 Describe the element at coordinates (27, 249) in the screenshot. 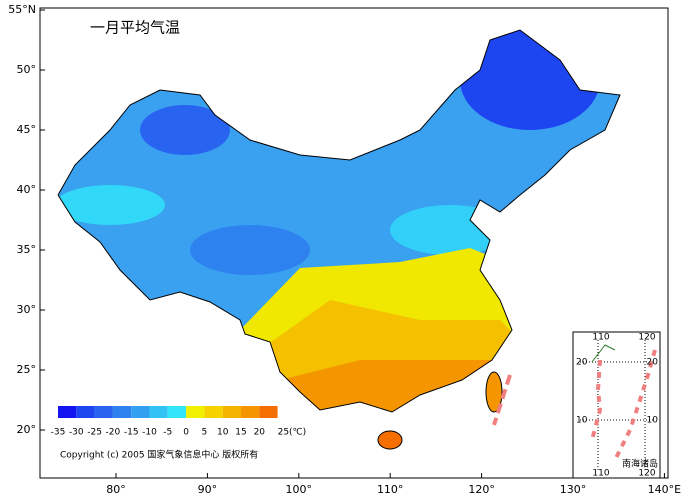

I see `lat-label: 35°` at that location.